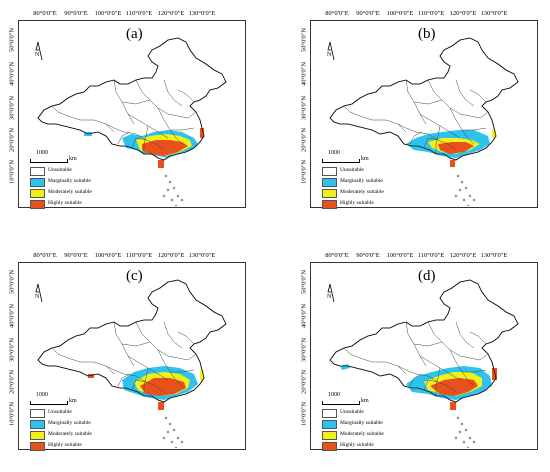  I want to click on legend-label: Marginally suitable, so click(361, 423).